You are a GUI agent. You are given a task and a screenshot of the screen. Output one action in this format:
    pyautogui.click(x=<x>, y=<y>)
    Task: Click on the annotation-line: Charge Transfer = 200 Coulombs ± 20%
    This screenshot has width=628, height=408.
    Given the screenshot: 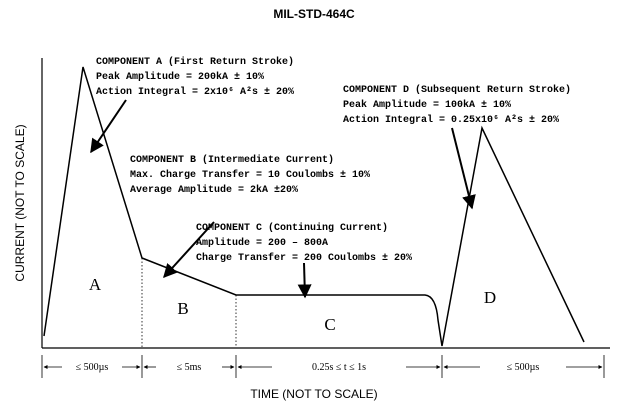 What is the action you would take?
    pyautogui.click(x=304, y=258)
    